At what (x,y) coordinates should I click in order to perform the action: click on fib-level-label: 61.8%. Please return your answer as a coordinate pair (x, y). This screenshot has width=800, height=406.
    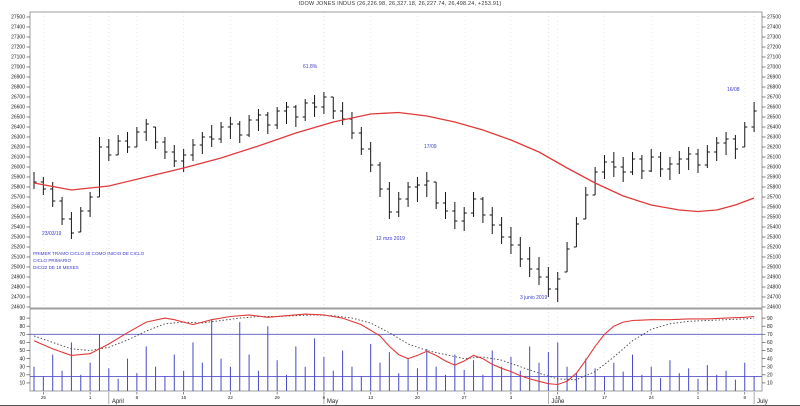
    Looking at the image, I should click on (310, 67).